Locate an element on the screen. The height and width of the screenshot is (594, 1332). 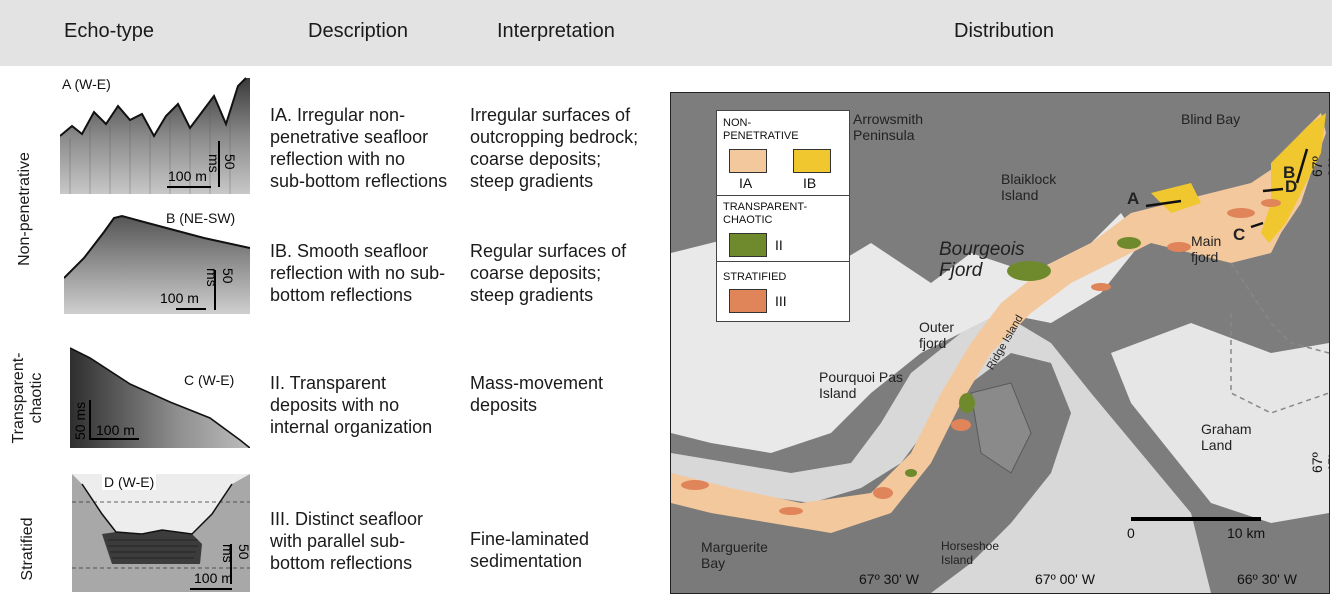
echogram-b-vscale-label: 50 ms is located at coordinates (220, 277).